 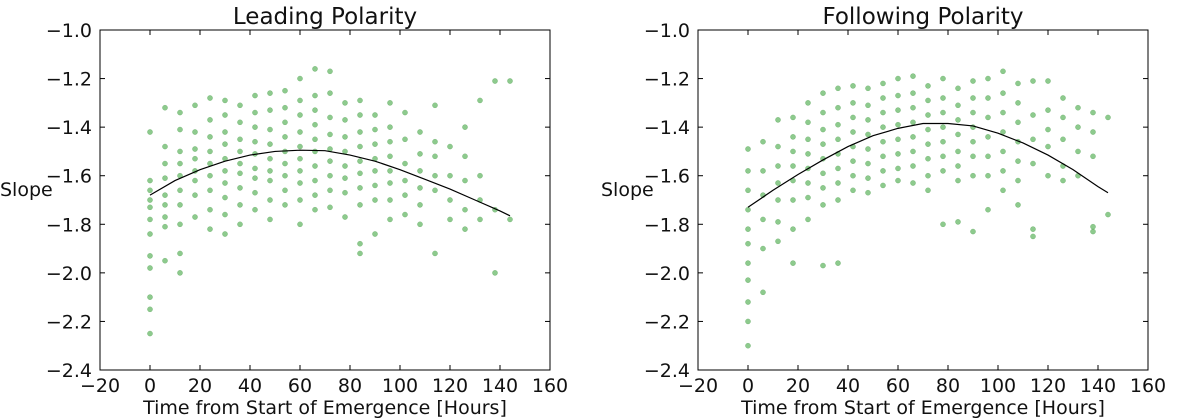 What do you see at coordinates (667, 80) in the screenshot?
I see `y-tick-label: −1.2` at bounding box center [667, 80].